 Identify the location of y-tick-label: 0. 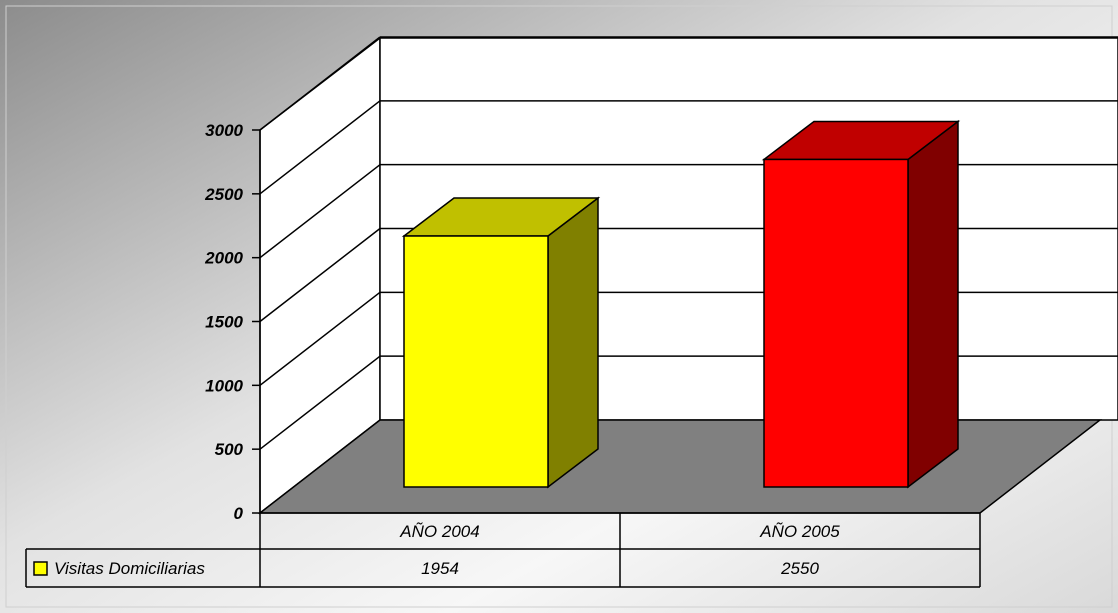
(239, 513).